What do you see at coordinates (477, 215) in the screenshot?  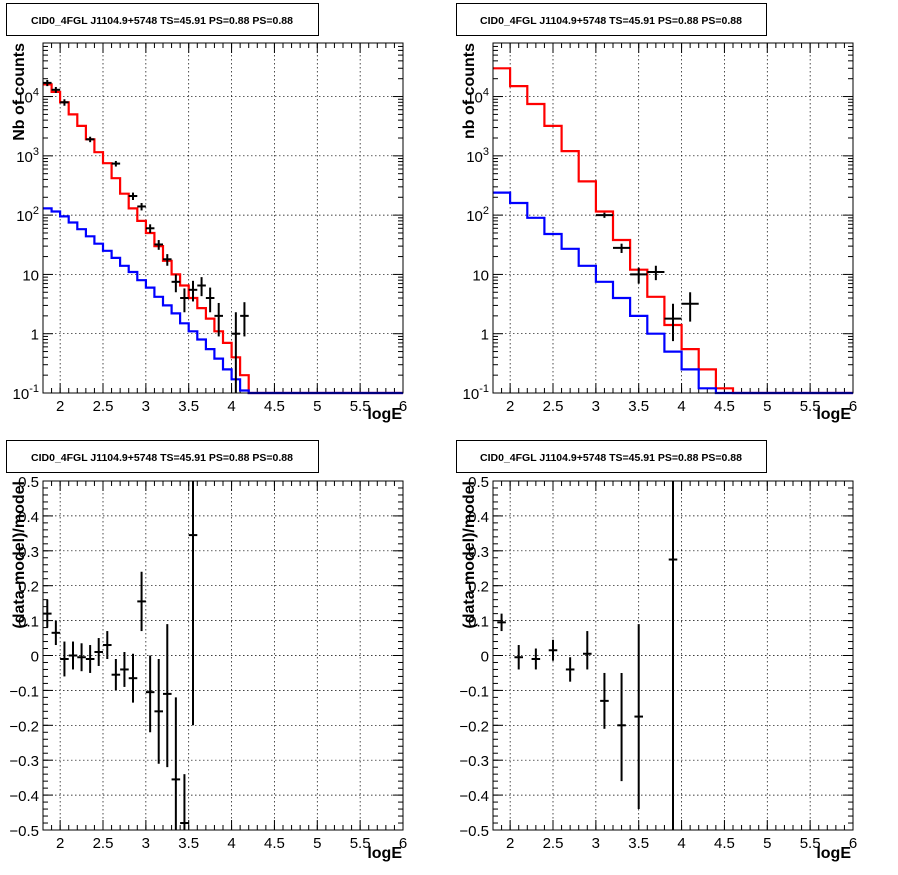 I see `y-tick-label: 10²` at bounding box center [477, 215].